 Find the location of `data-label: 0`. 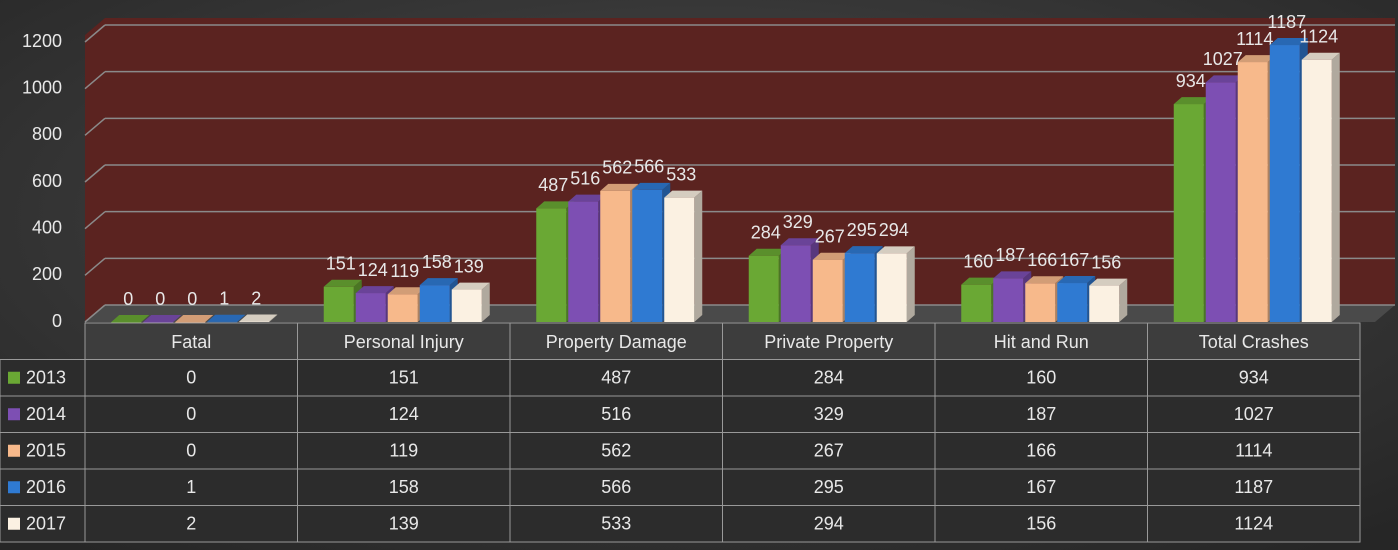

data-label: 0 is located at coordinates (192, 299).